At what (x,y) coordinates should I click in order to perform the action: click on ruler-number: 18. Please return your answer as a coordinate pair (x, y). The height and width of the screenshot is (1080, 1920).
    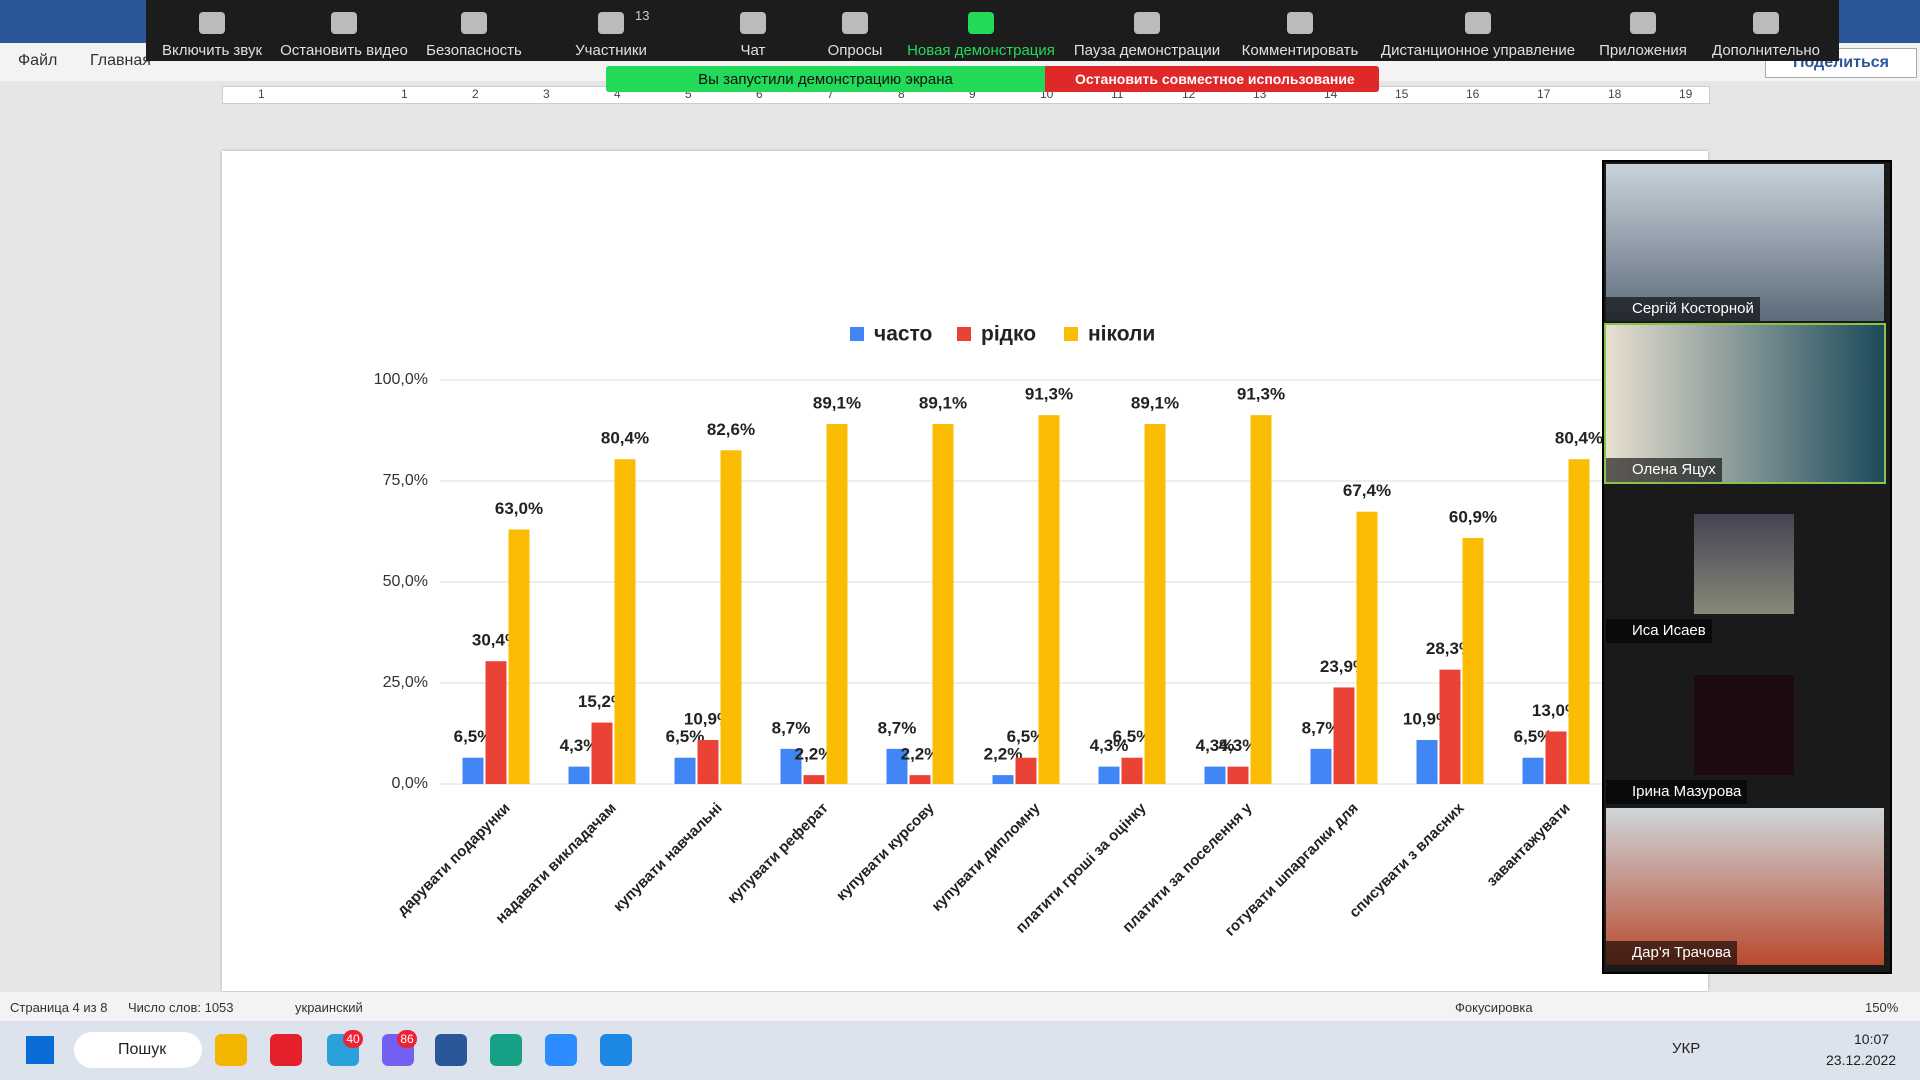
    Looking at the image, I should click on (1615, 94).